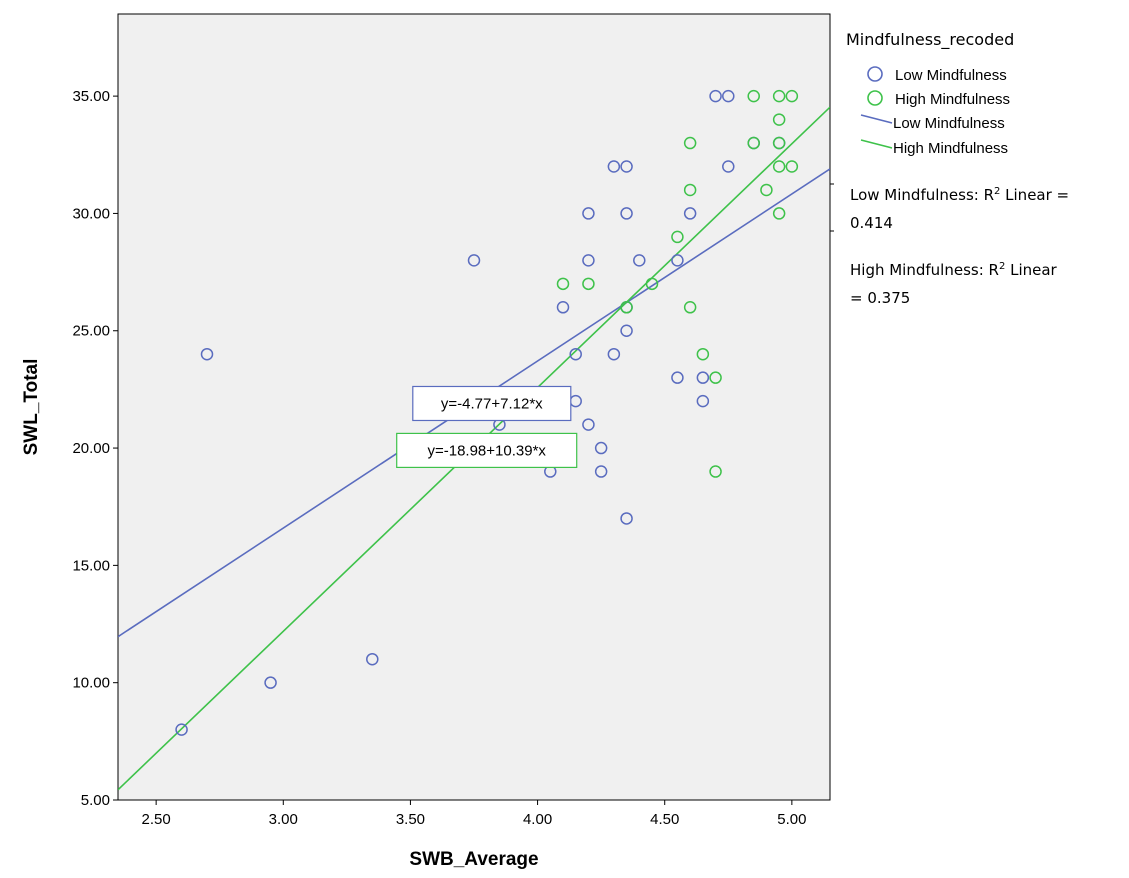  I want to click on legend-line-low, so click(876, 119).